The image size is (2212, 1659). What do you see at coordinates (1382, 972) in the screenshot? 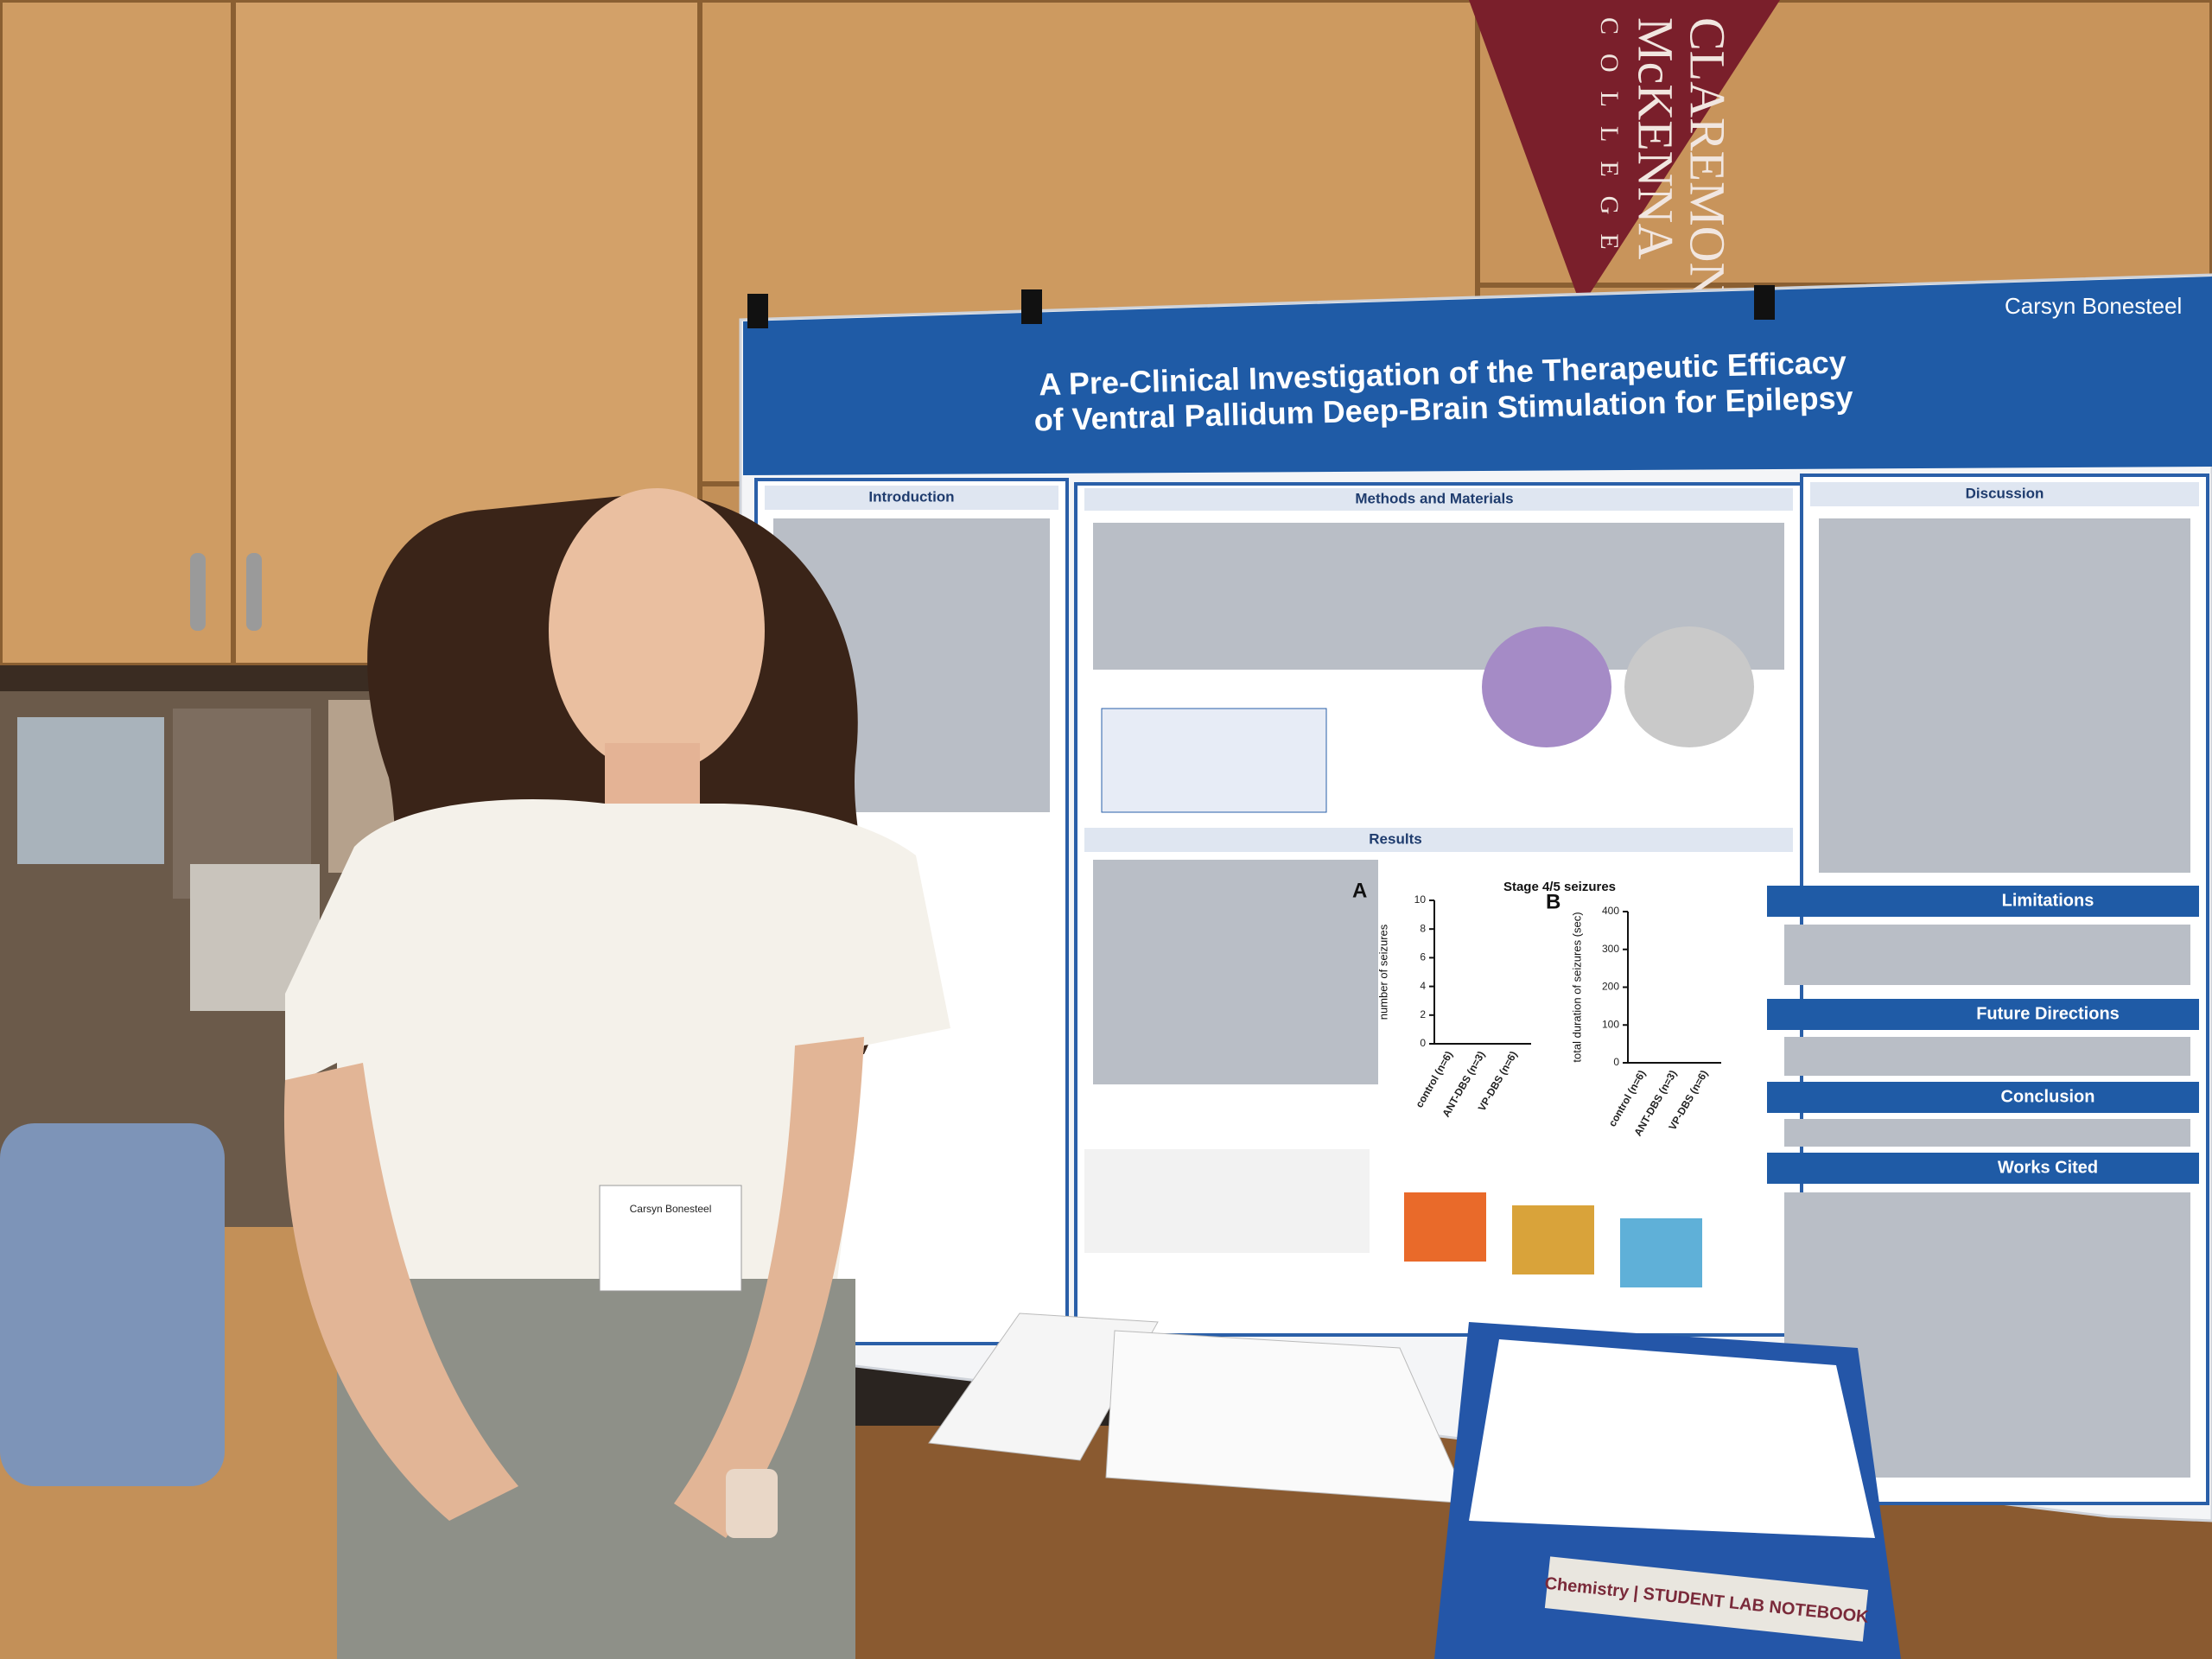
I see `y-axis-label: number of seizures` at bounding box center [1382, 972].